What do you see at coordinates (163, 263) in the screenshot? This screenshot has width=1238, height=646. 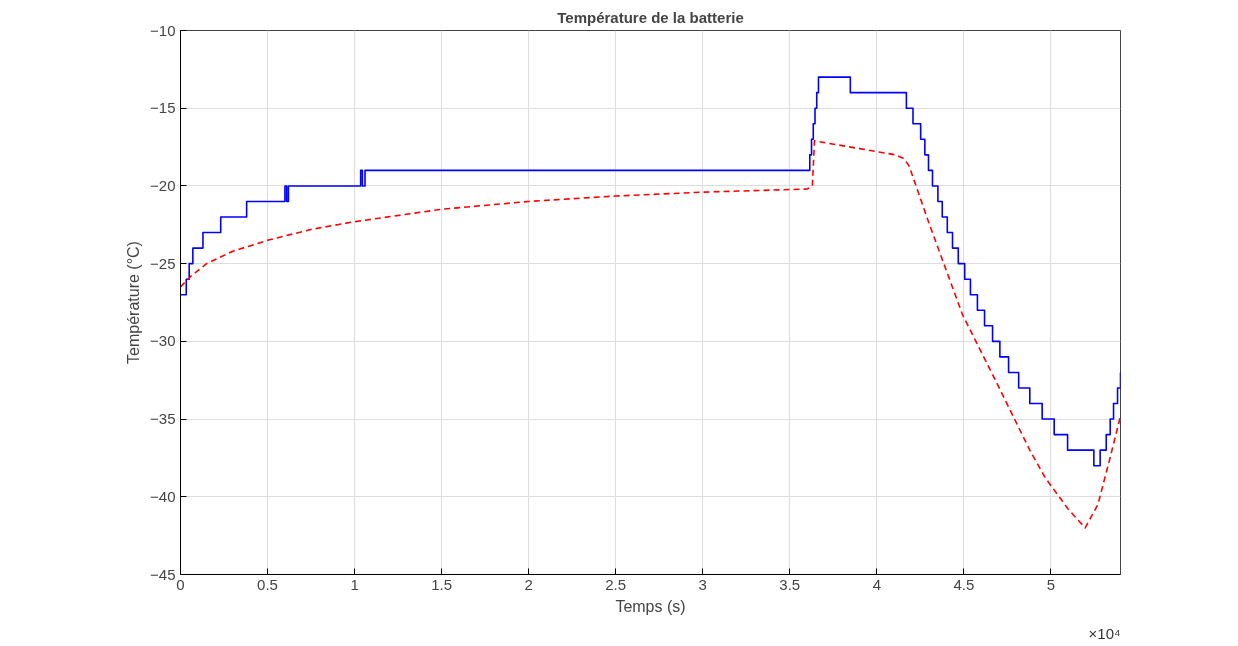 I see `y-tick-label: −25` at bounding box center [163, 263].